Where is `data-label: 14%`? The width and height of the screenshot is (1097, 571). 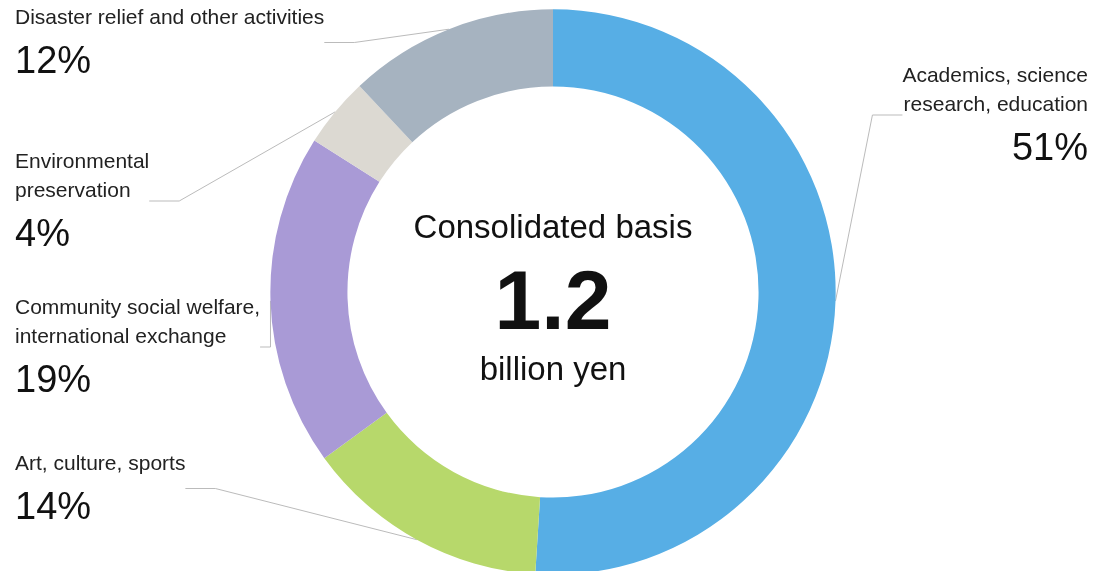 data-label: 14% is located at coordinates (53, 506).